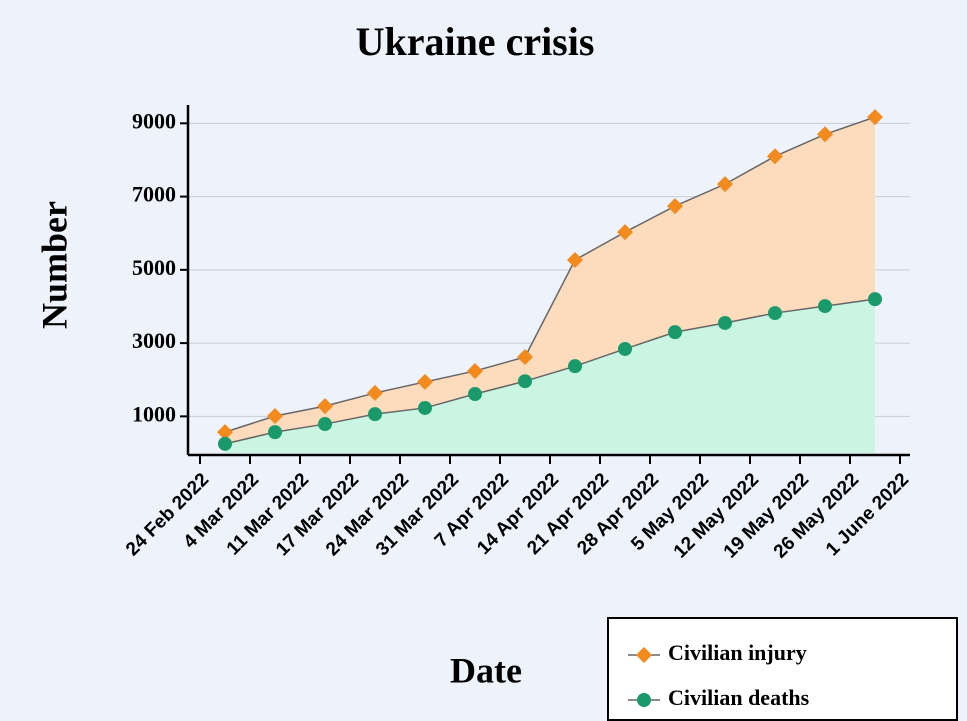  I want to click on y-tick-label: 1000, so click(154, 413).